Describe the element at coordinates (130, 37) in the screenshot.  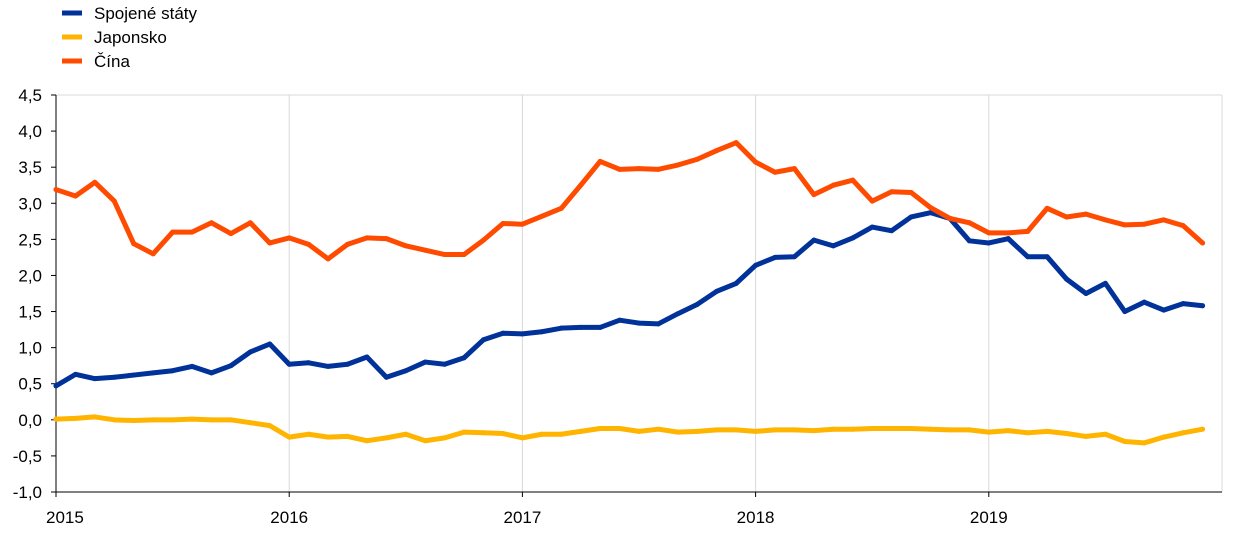
I see `legend-label: Japonsko` at that location.